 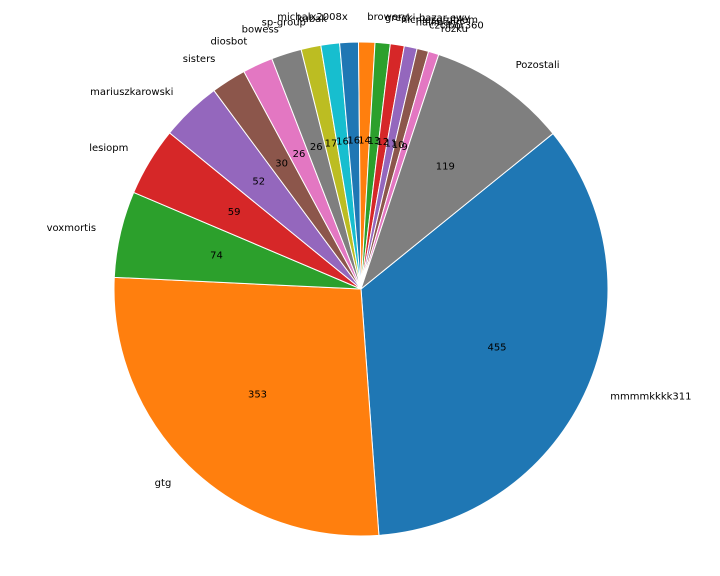 What do you see at coordinates (216, 256) in the screenshot?
I see `pie-value-label: 74` at bounding box center [216, 256].